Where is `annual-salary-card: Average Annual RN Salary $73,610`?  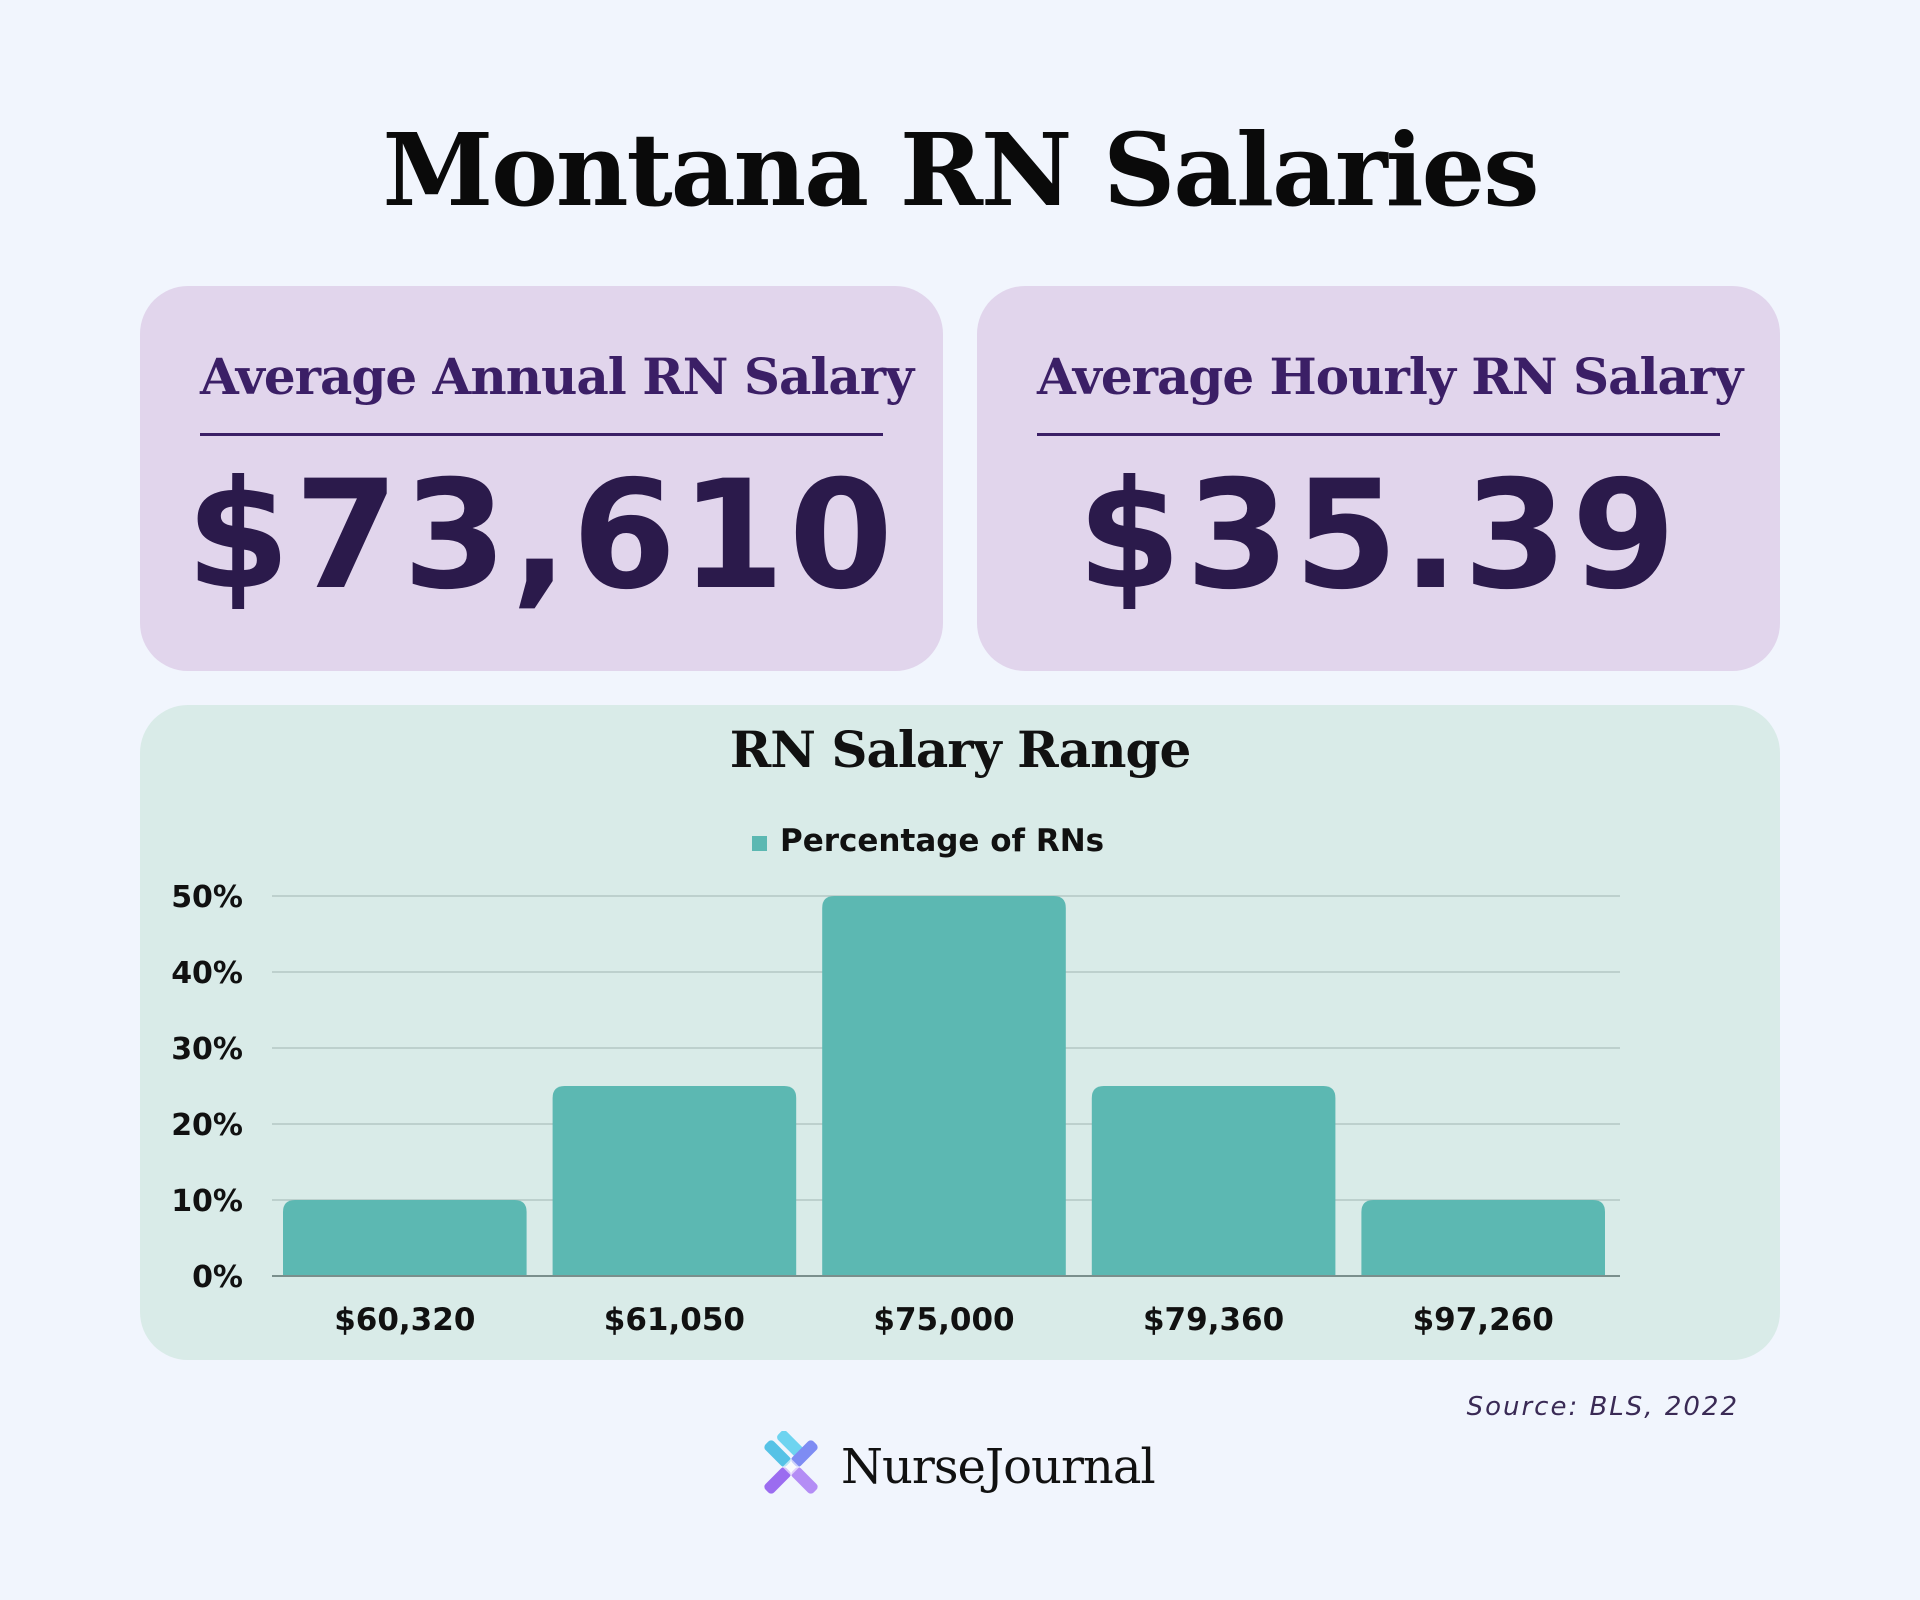
annual-salary-card: Average Annual RN Salary $73,610 is located at coordinates (541, 478).